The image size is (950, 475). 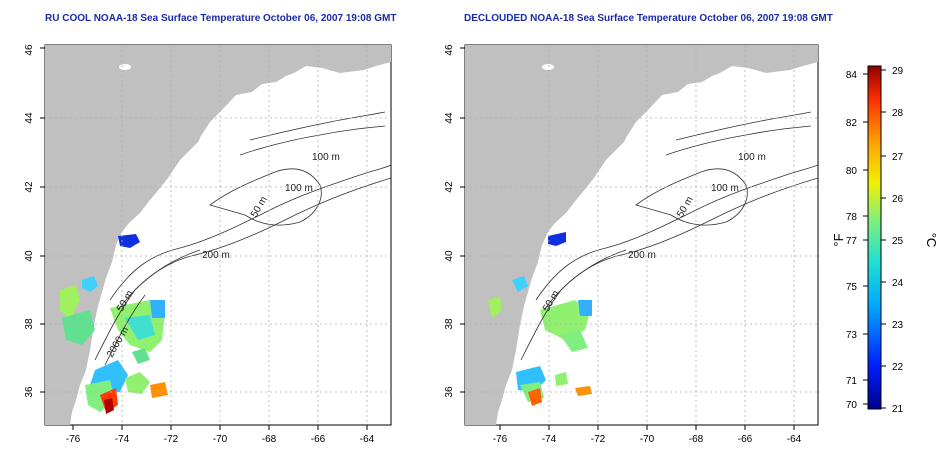 I want to click on celsius-tick: 22, so click(x=898, y=367).